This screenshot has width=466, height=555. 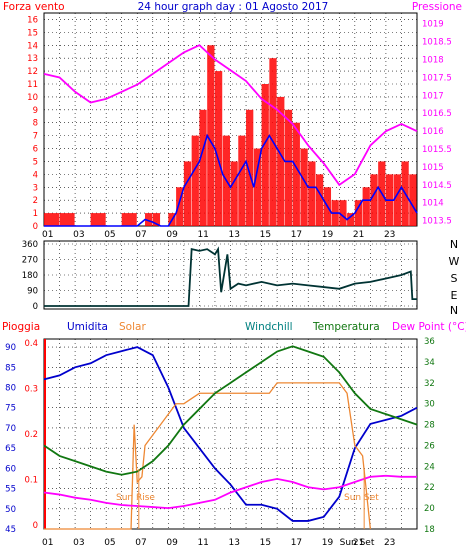 What do you see at coordinates (429, 363) in the screenshot?
I see `temperature-tick-label: 34` at bounding box center [429, 363].